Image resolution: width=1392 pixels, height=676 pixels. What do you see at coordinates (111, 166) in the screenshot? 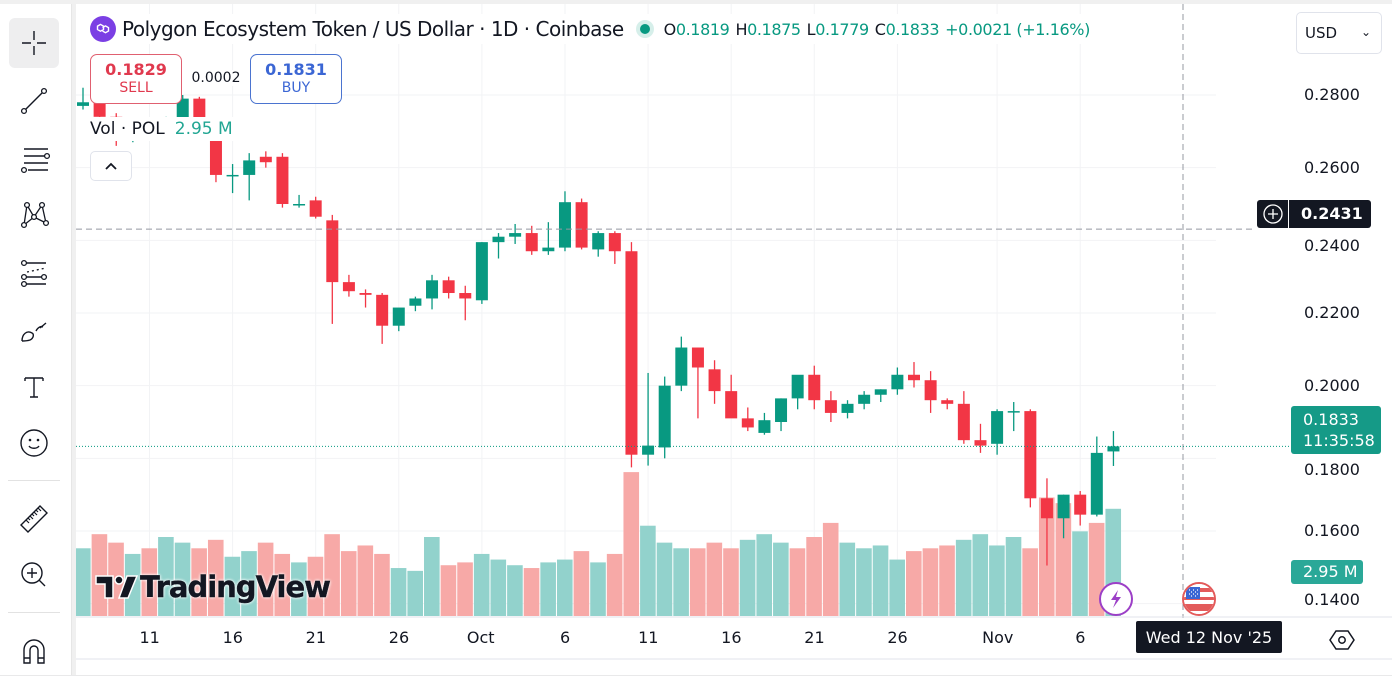
I see `collapse-legend-button` at bounding box center [111, 166].